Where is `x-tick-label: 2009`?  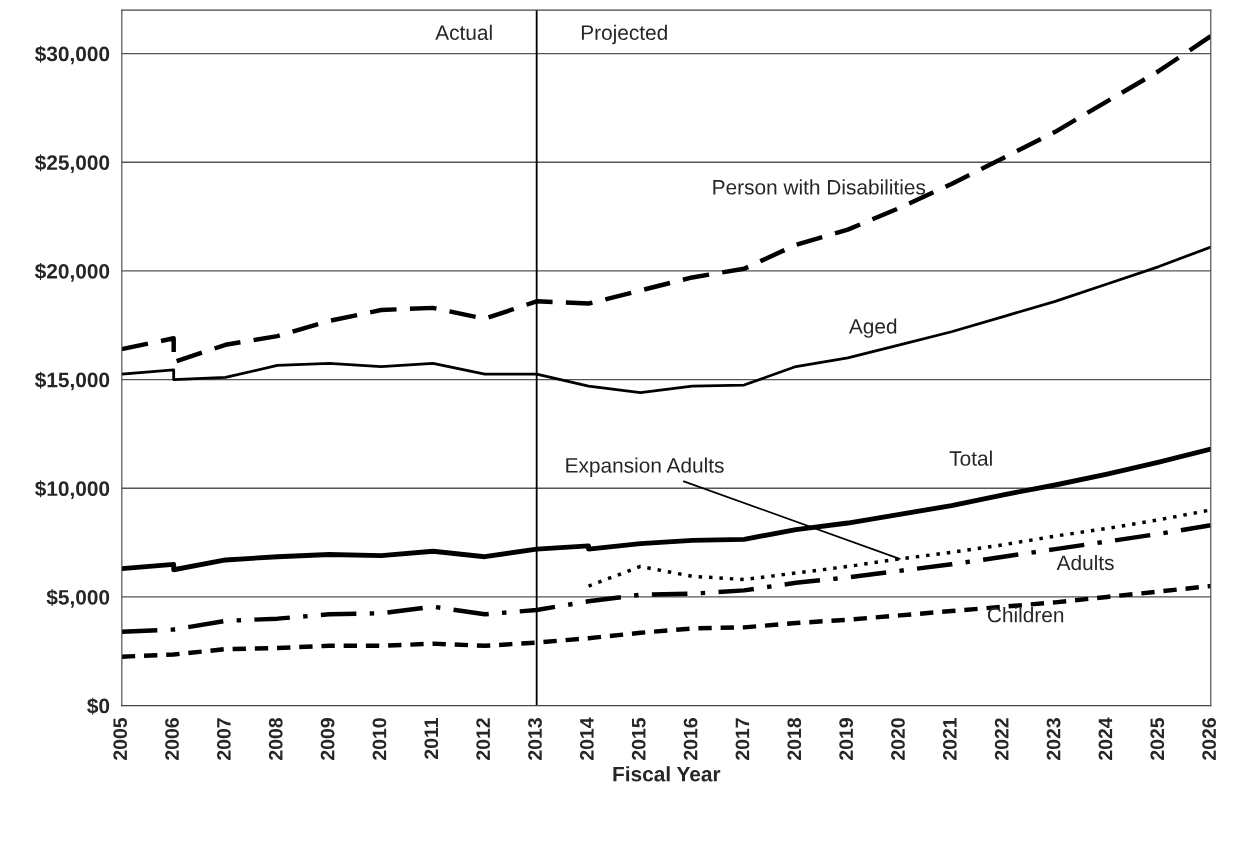 x-tick-label: 2009 is located at coordinates (327, 739).